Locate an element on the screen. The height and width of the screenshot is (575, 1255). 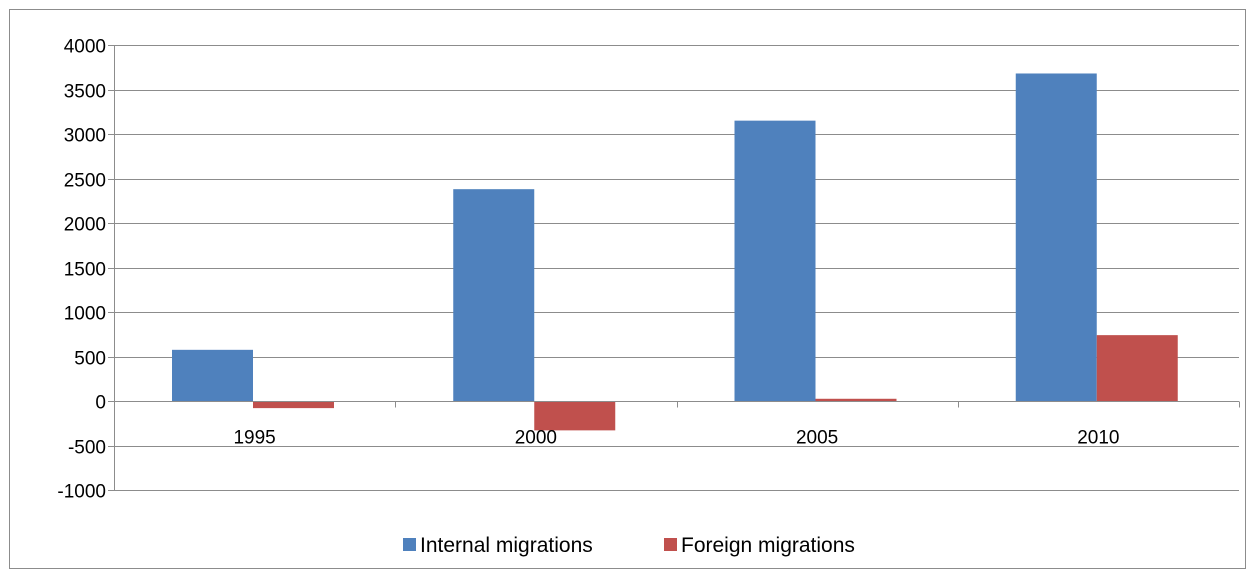
legend: Internal migrations Foreign migrations is located at coordinates (629, 545).